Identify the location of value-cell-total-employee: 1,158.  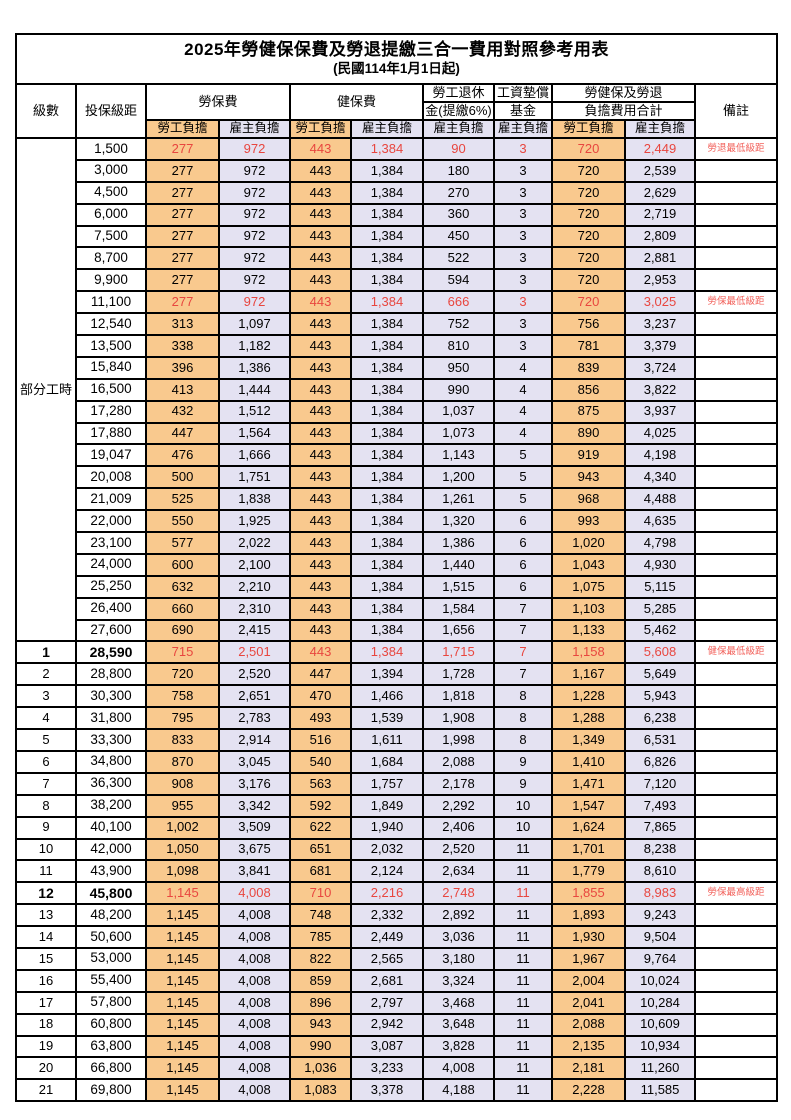
(588, 652).